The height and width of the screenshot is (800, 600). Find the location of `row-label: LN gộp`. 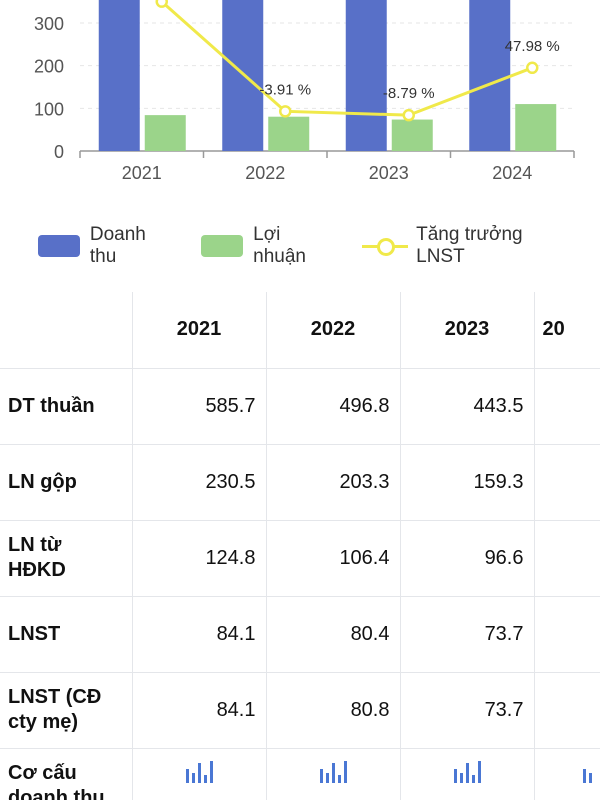

row-label: LN gộp is located at coordinates (66, 482).